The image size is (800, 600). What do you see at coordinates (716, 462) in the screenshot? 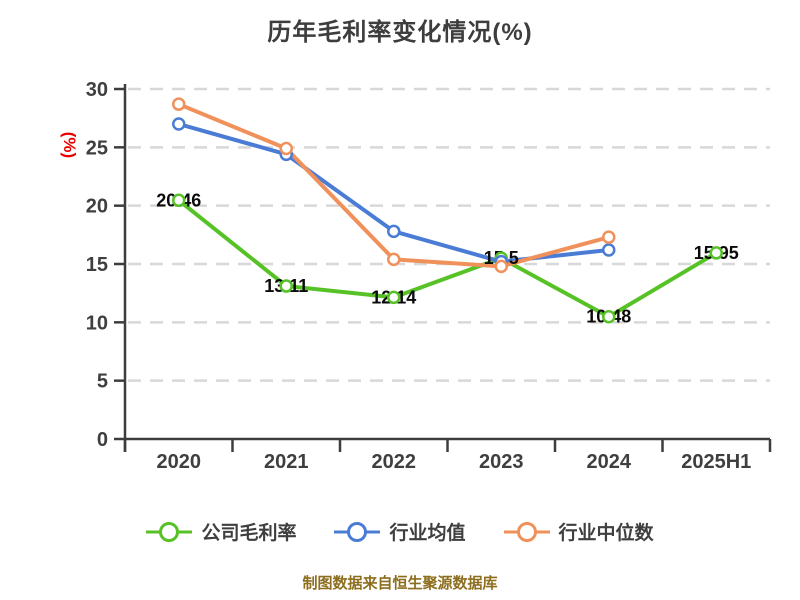
I see `x-axis-tick-label: 2025H1` at bounding box center [716, 462].